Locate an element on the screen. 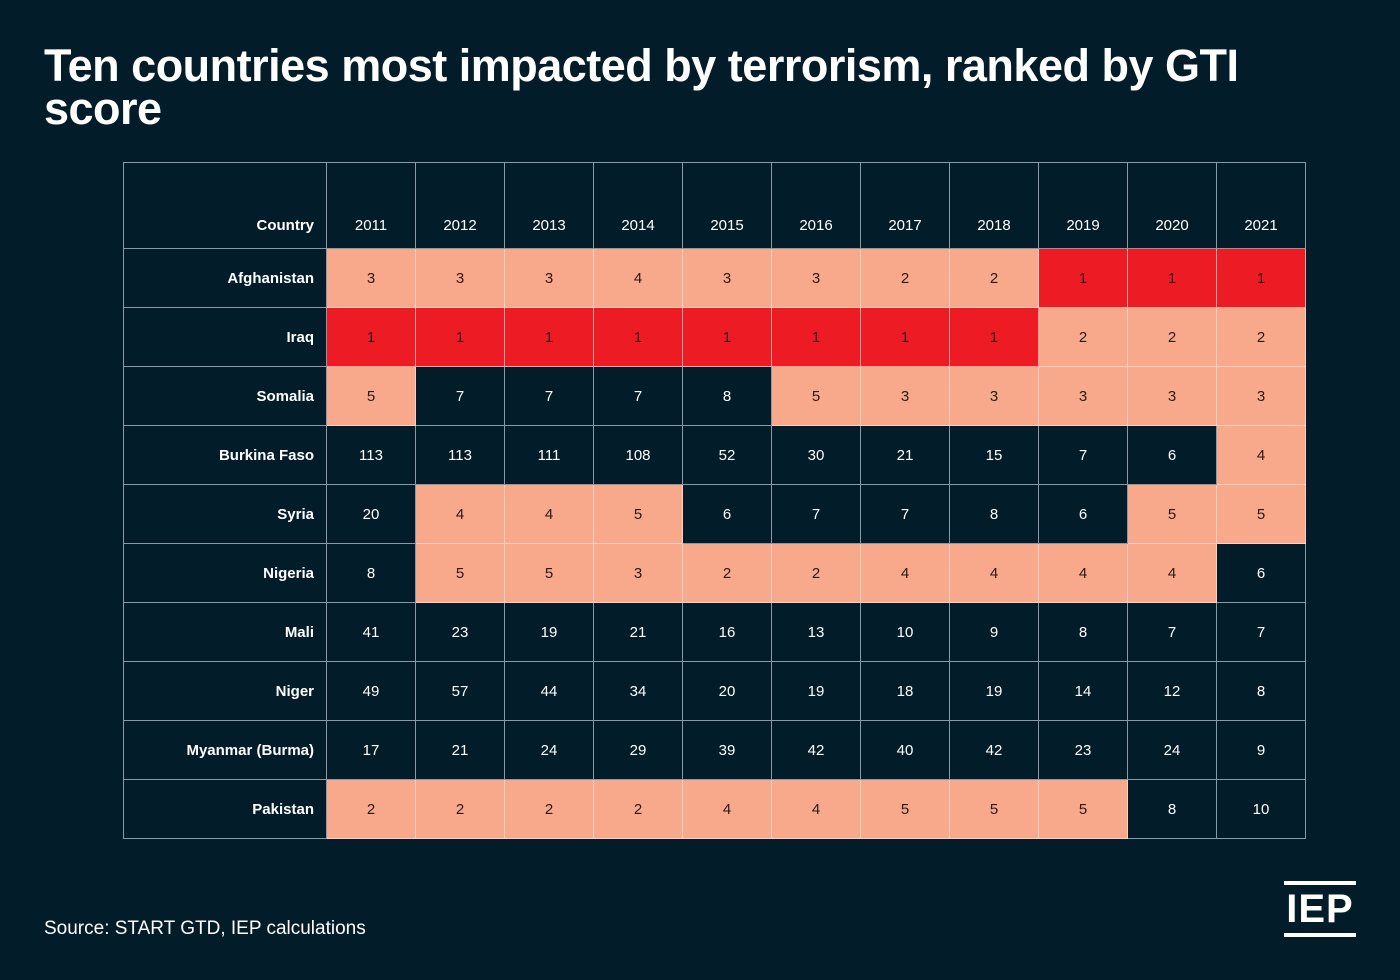  country-label: Iraq is located at coordinates (225, 337).